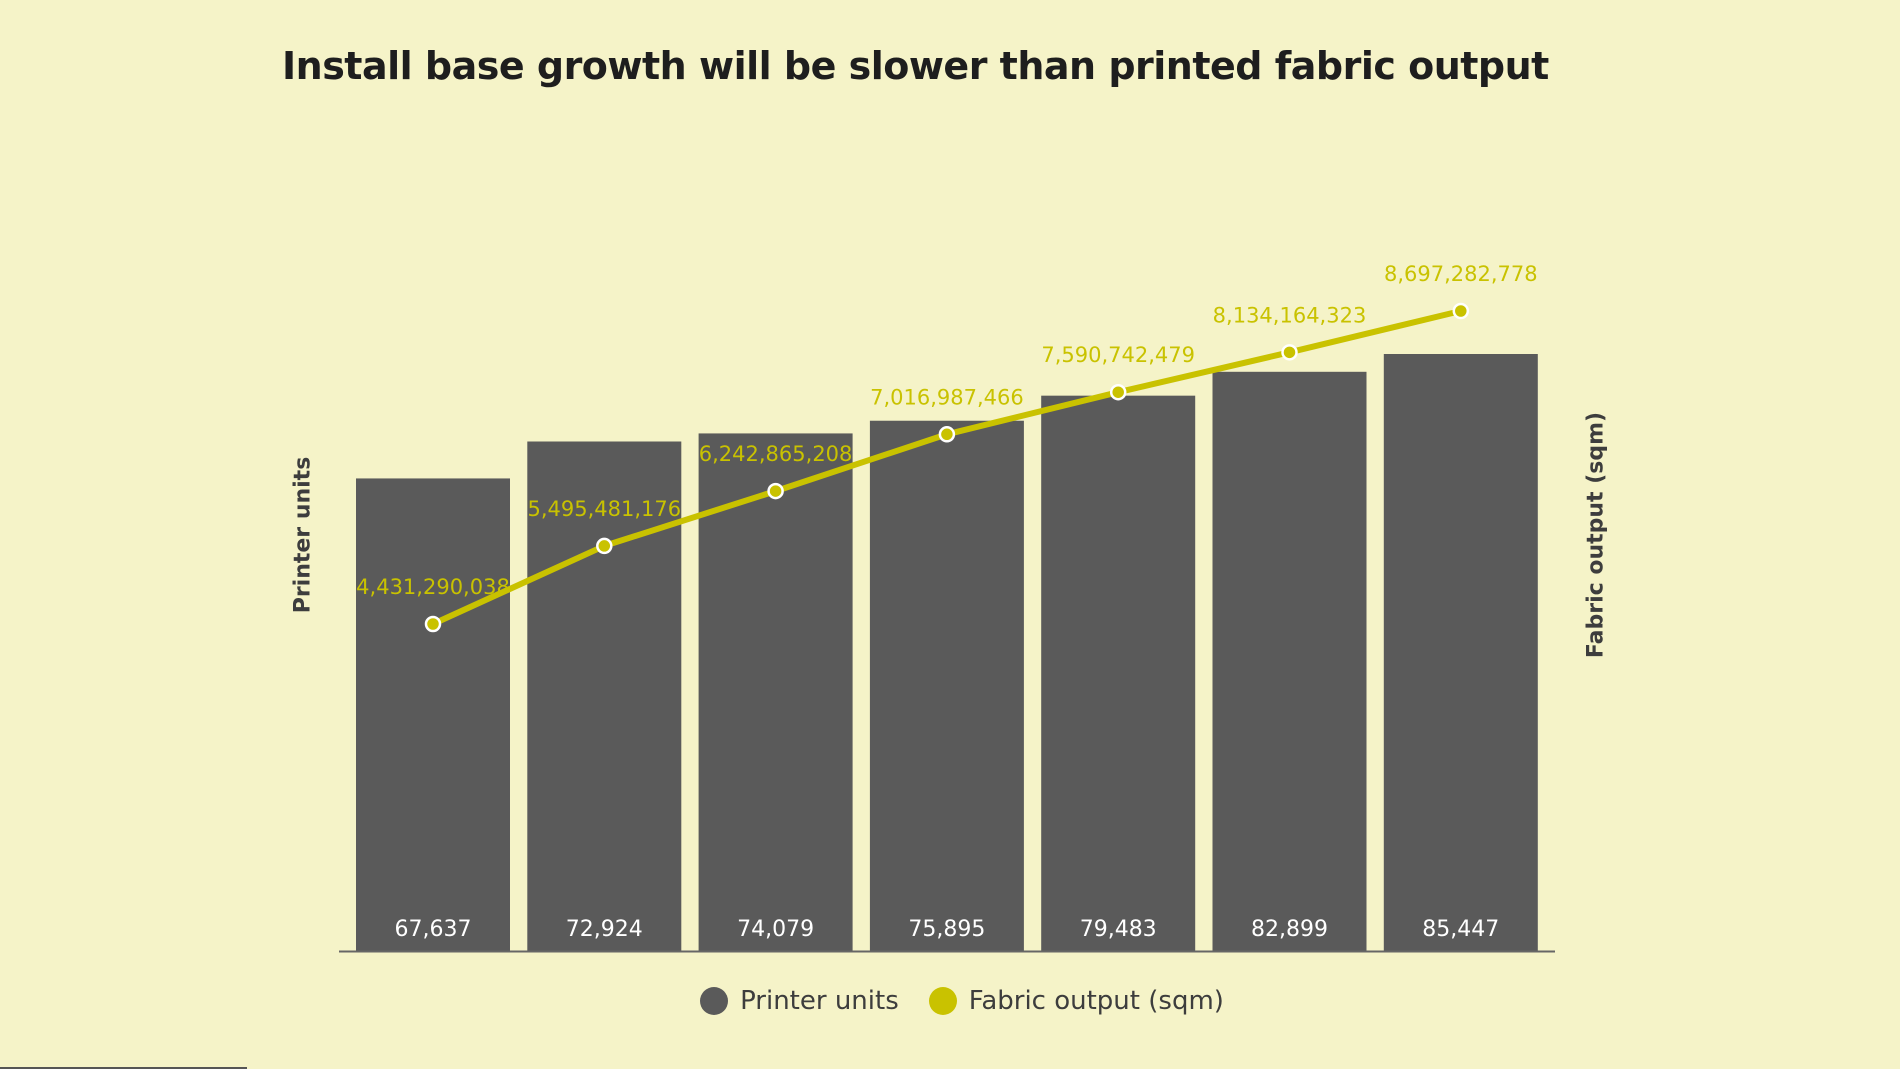  What do you see at coordinates (714, 1001) in the screenshot?
I see `legend-swatch-printer-units` at bounding box center [714, 1001].